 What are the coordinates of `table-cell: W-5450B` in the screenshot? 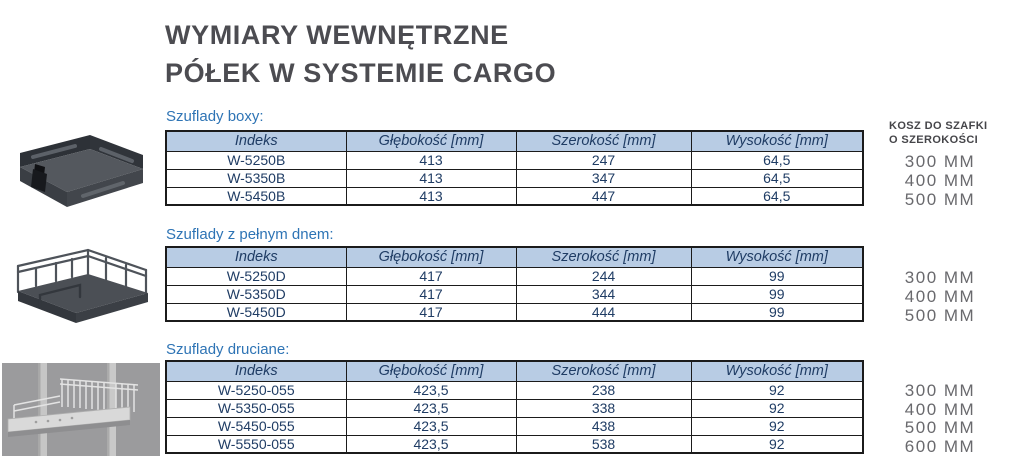 It's located at (256, 196).